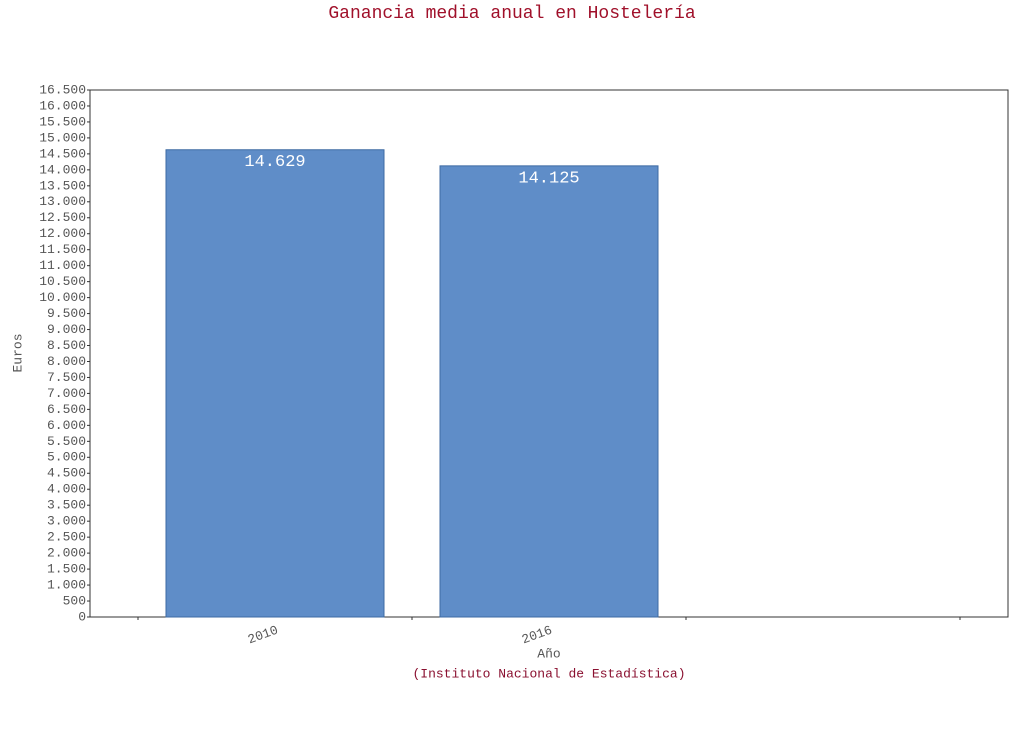 The width and height of the screenshot is (1024, 752). Describe the element at coordinates (548, 178) in the screenshot. I see `value-label: 14.125` at that location.